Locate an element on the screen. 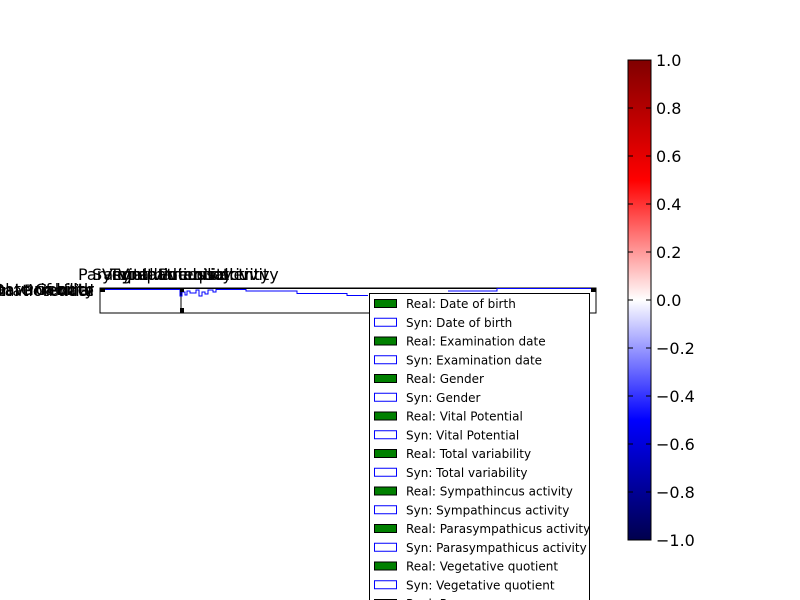 The width and height of the screenshot is (800, 600). top-tick-label: Sympathincus activity is located at coordinates (181, 274).